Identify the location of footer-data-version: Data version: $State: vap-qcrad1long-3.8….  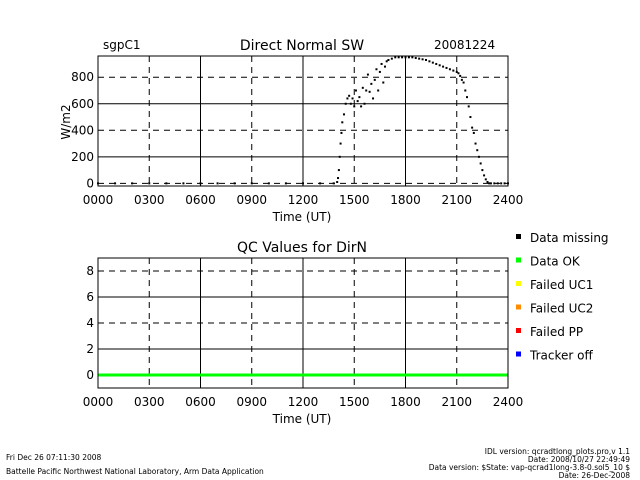
(529, 467).